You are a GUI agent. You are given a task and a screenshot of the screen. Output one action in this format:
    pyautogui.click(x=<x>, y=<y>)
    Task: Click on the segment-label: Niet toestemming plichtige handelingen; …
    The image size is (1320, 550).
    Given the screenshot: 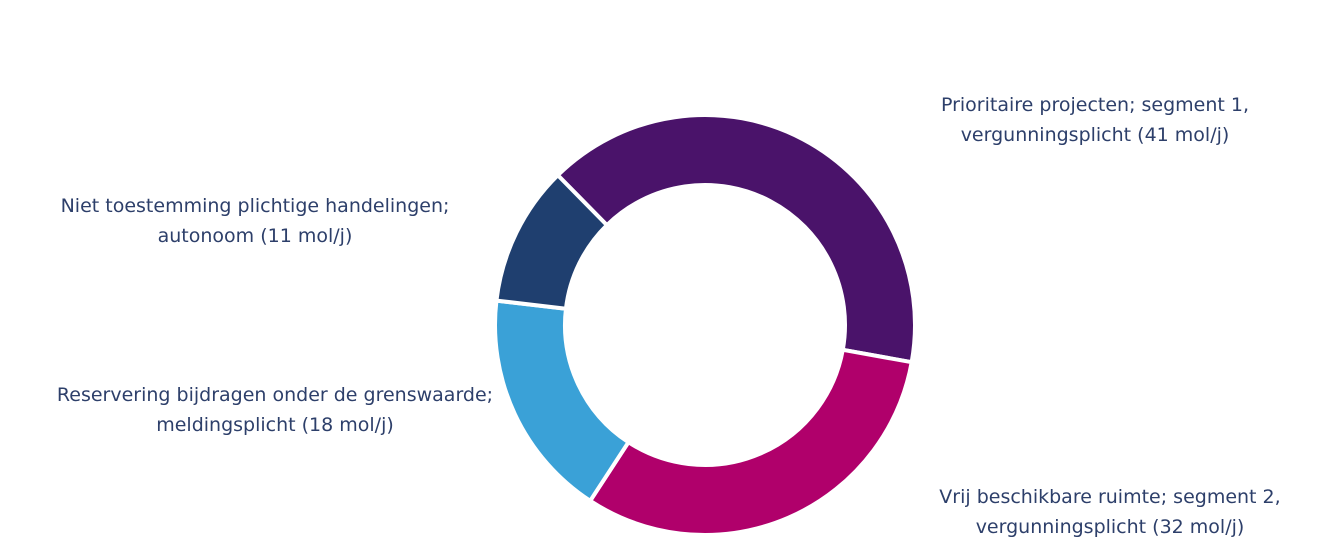 What is the action you would take?
    pyautogui.click(x=255, y=221)
    